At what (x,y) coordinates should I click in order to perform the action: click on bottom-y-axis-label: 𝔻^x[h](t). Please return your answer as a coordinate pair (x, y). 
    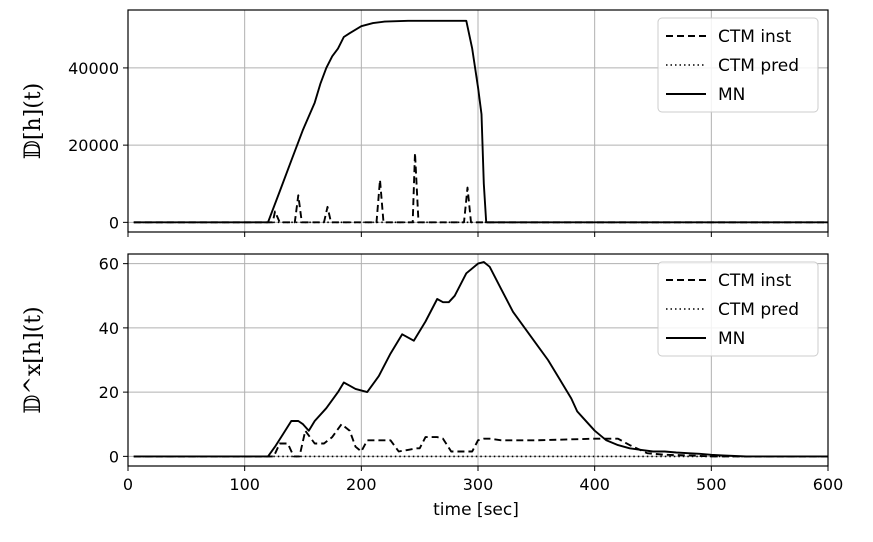
    Looking at the image, I should click on (33, 359).